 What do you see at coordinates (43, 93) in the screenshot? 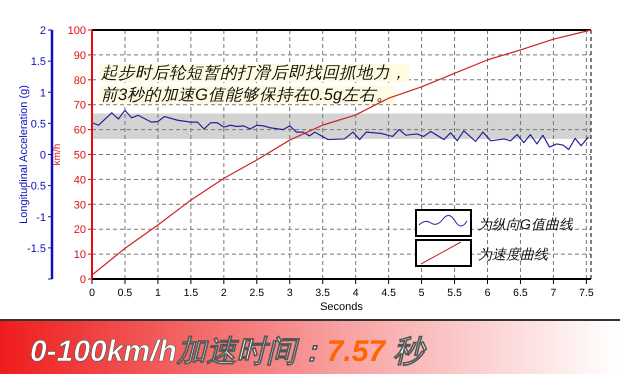
I see `y2-tick-label: 1` at bounding box center [43, 93].